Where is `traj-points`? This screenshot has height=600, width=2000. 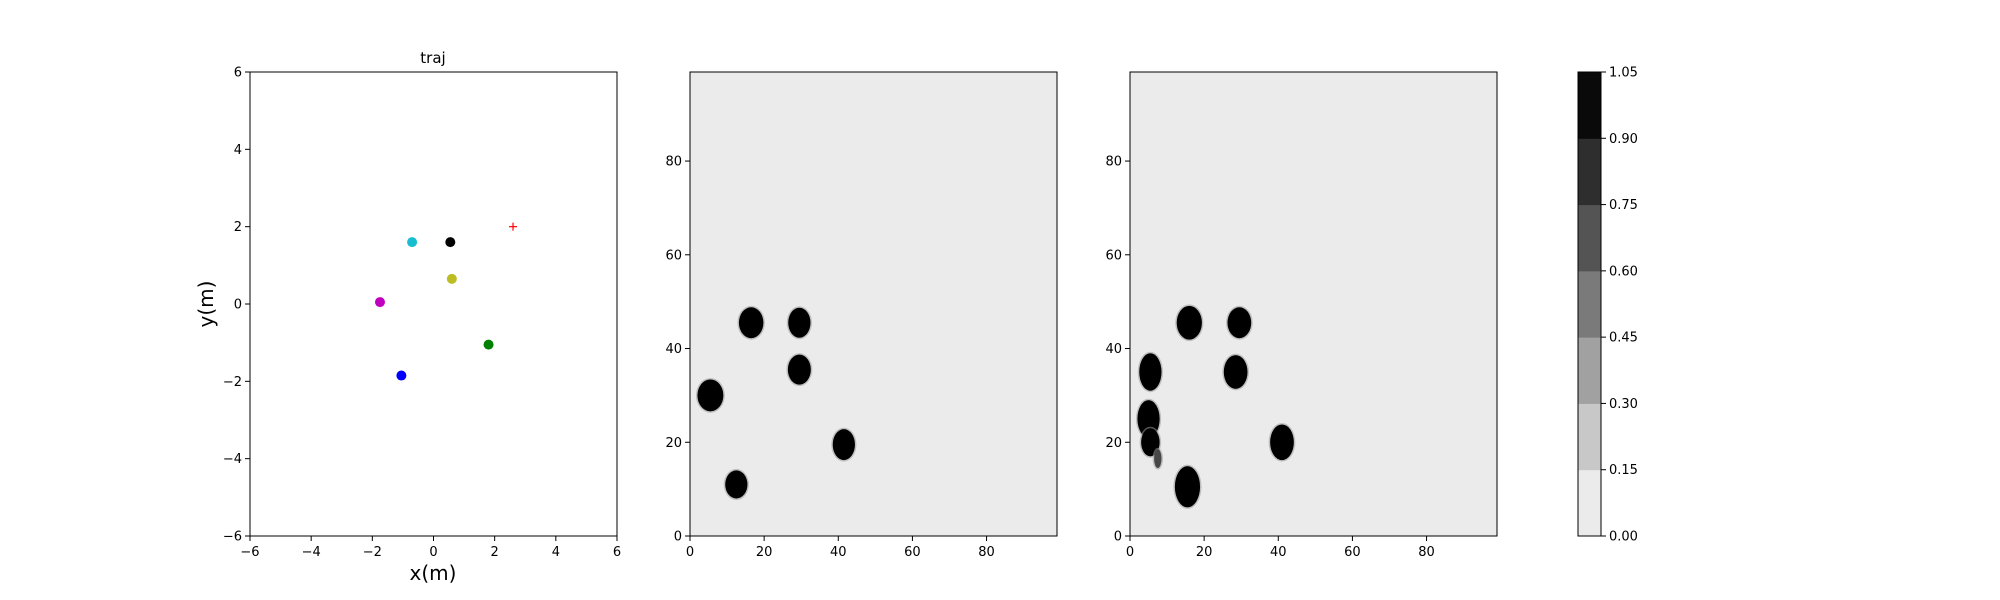 traj-points is located at coordinates (446, 301).